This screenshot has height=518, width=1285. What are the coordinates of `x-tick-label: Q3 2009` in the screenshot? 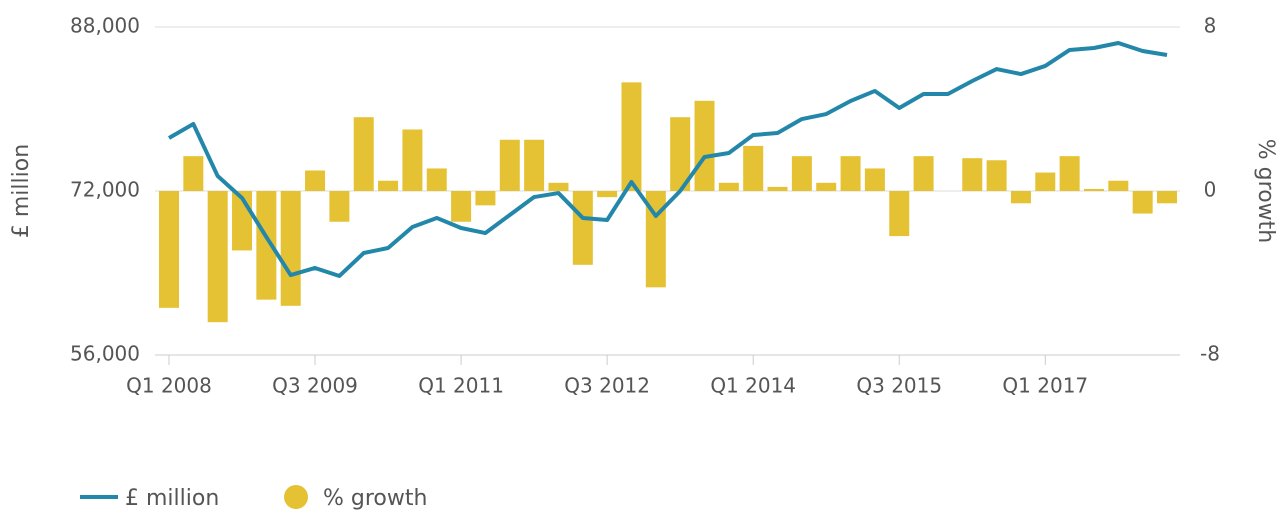 It's located at (315, 386).